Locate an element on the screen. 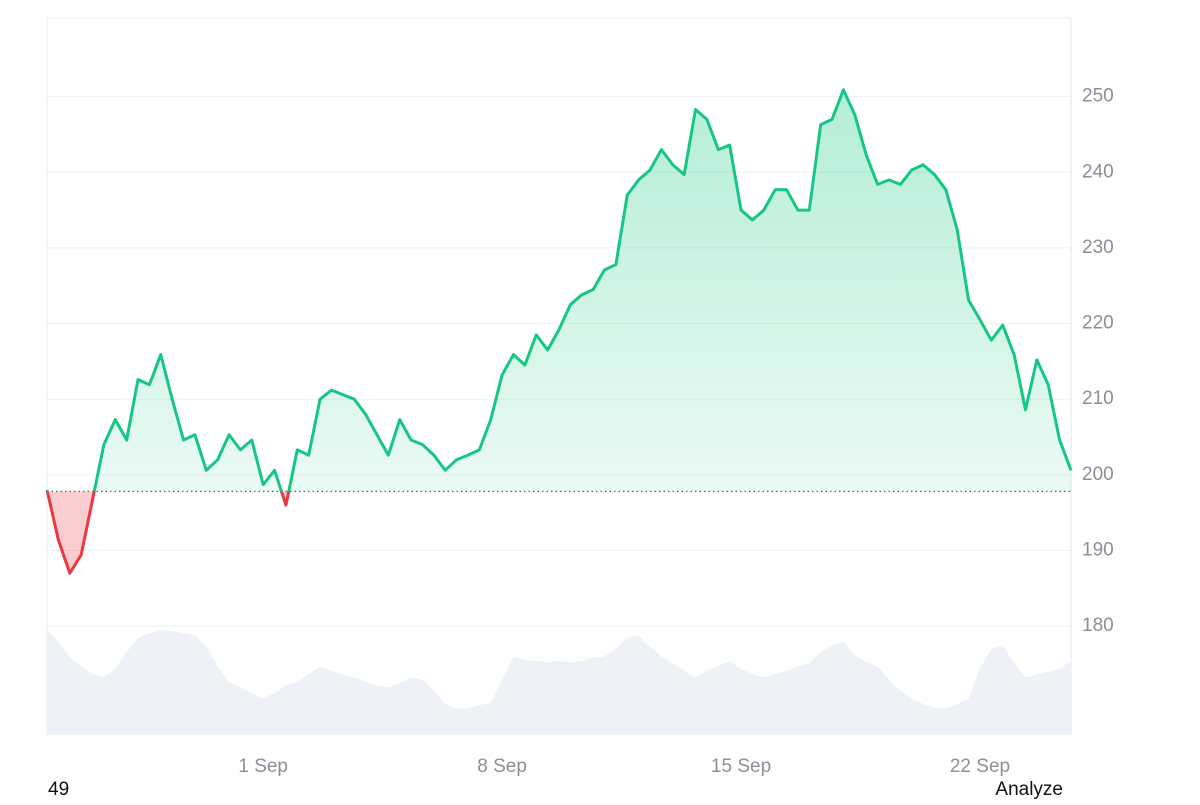  y-tick-label: 200 is located at coordinates (1098, 474).